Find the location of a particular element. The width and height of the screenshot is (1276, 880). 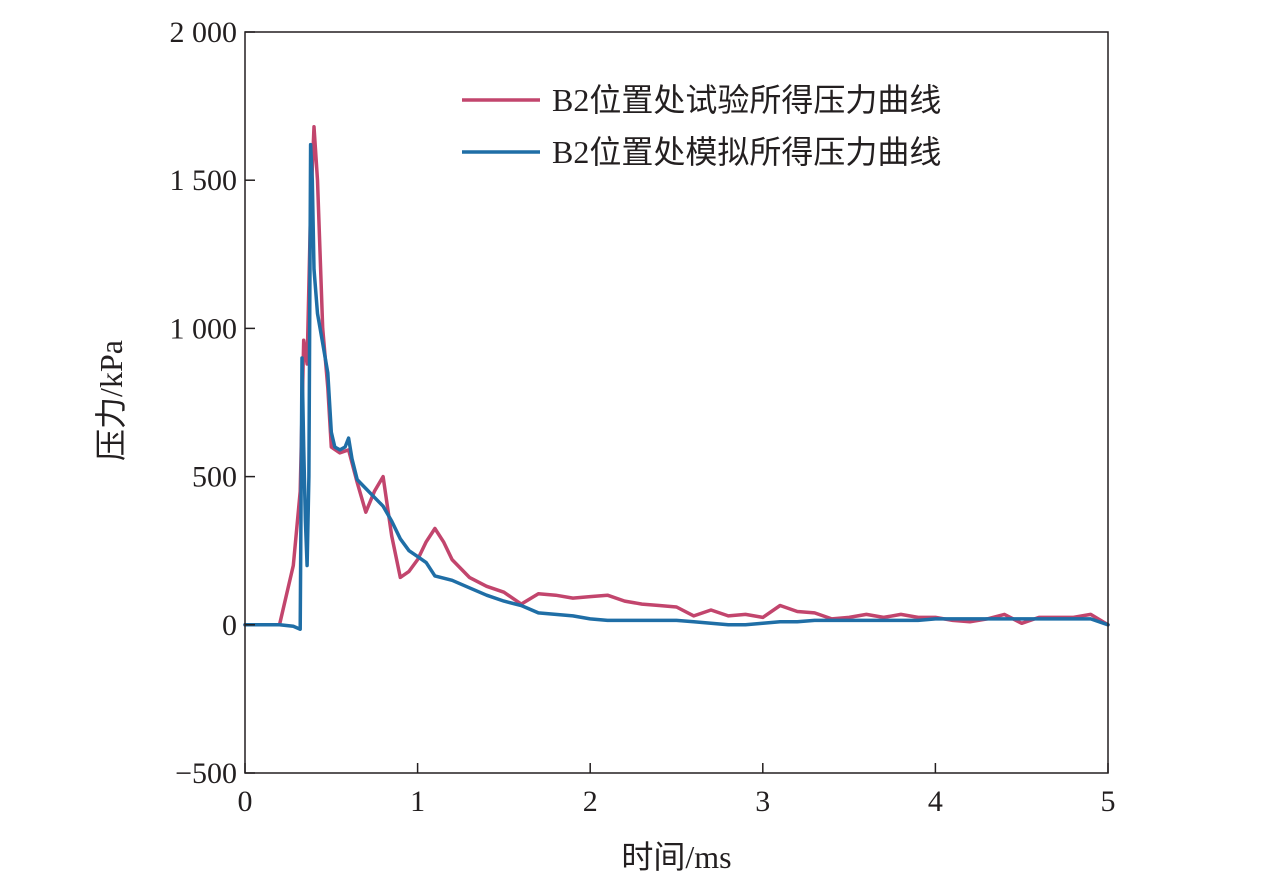

x-tick-label: 1 is located at coordinates (417, 801).